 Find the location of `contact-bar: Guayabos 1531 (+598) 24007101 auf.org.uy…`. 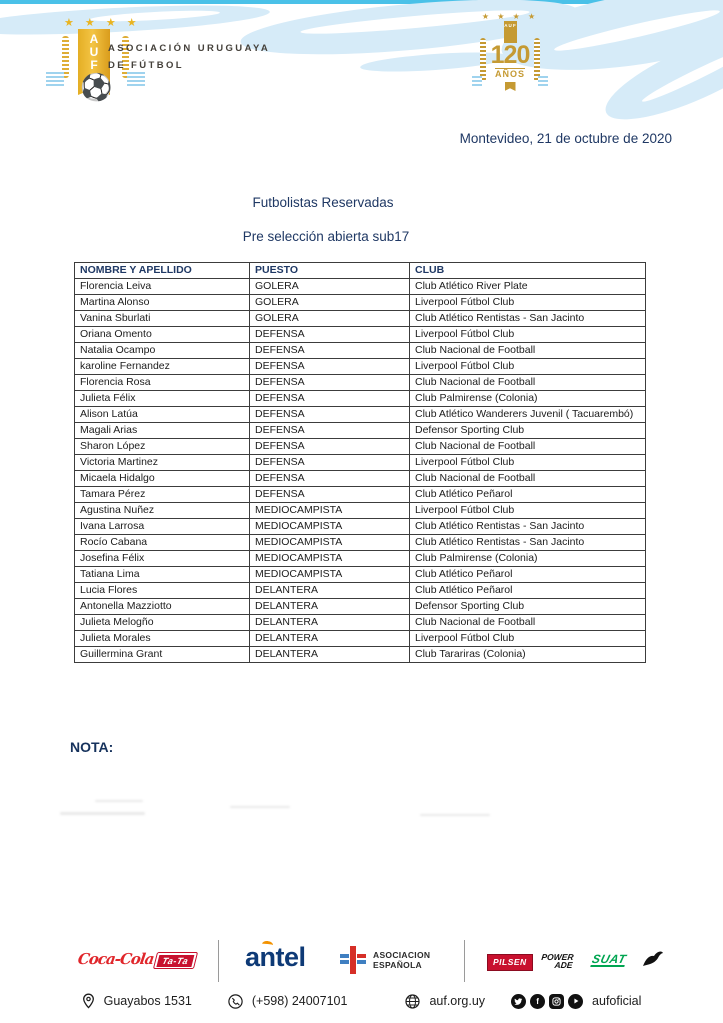

contact-bar: Guayabos 1531 (+598) 24007101 auf.org.uy… is located at coordinates (361, 1001).